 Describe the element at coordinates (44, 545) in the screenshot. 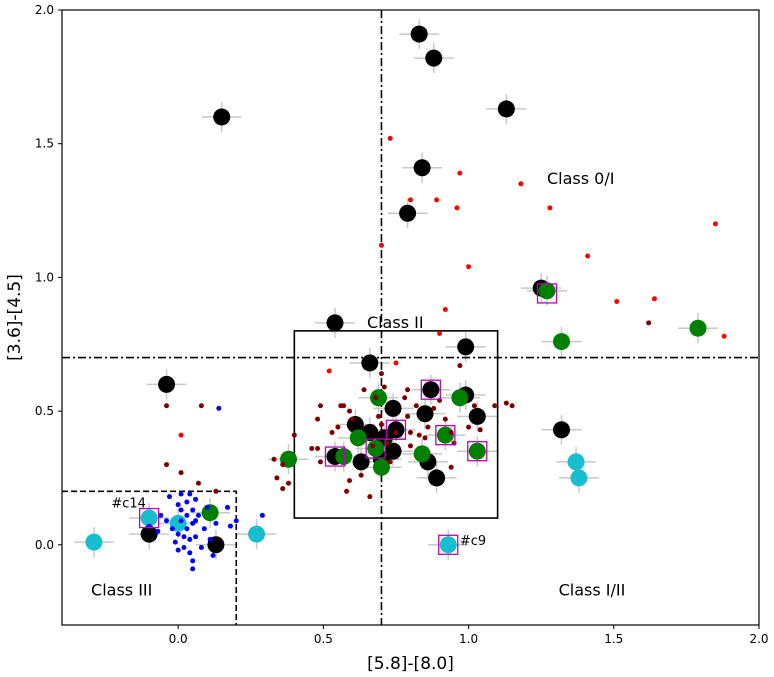

I see `y-tick-label: 0.0` at that location.